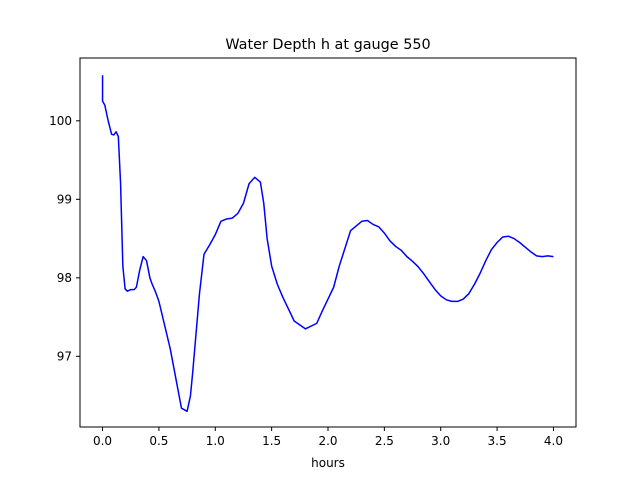 The width and height of the screenshot is (640, 480). What do you see at coordinates (553, 441) in the screenshot?
I see `x-tick-label: 4.0` at bounding box center [553, 441].